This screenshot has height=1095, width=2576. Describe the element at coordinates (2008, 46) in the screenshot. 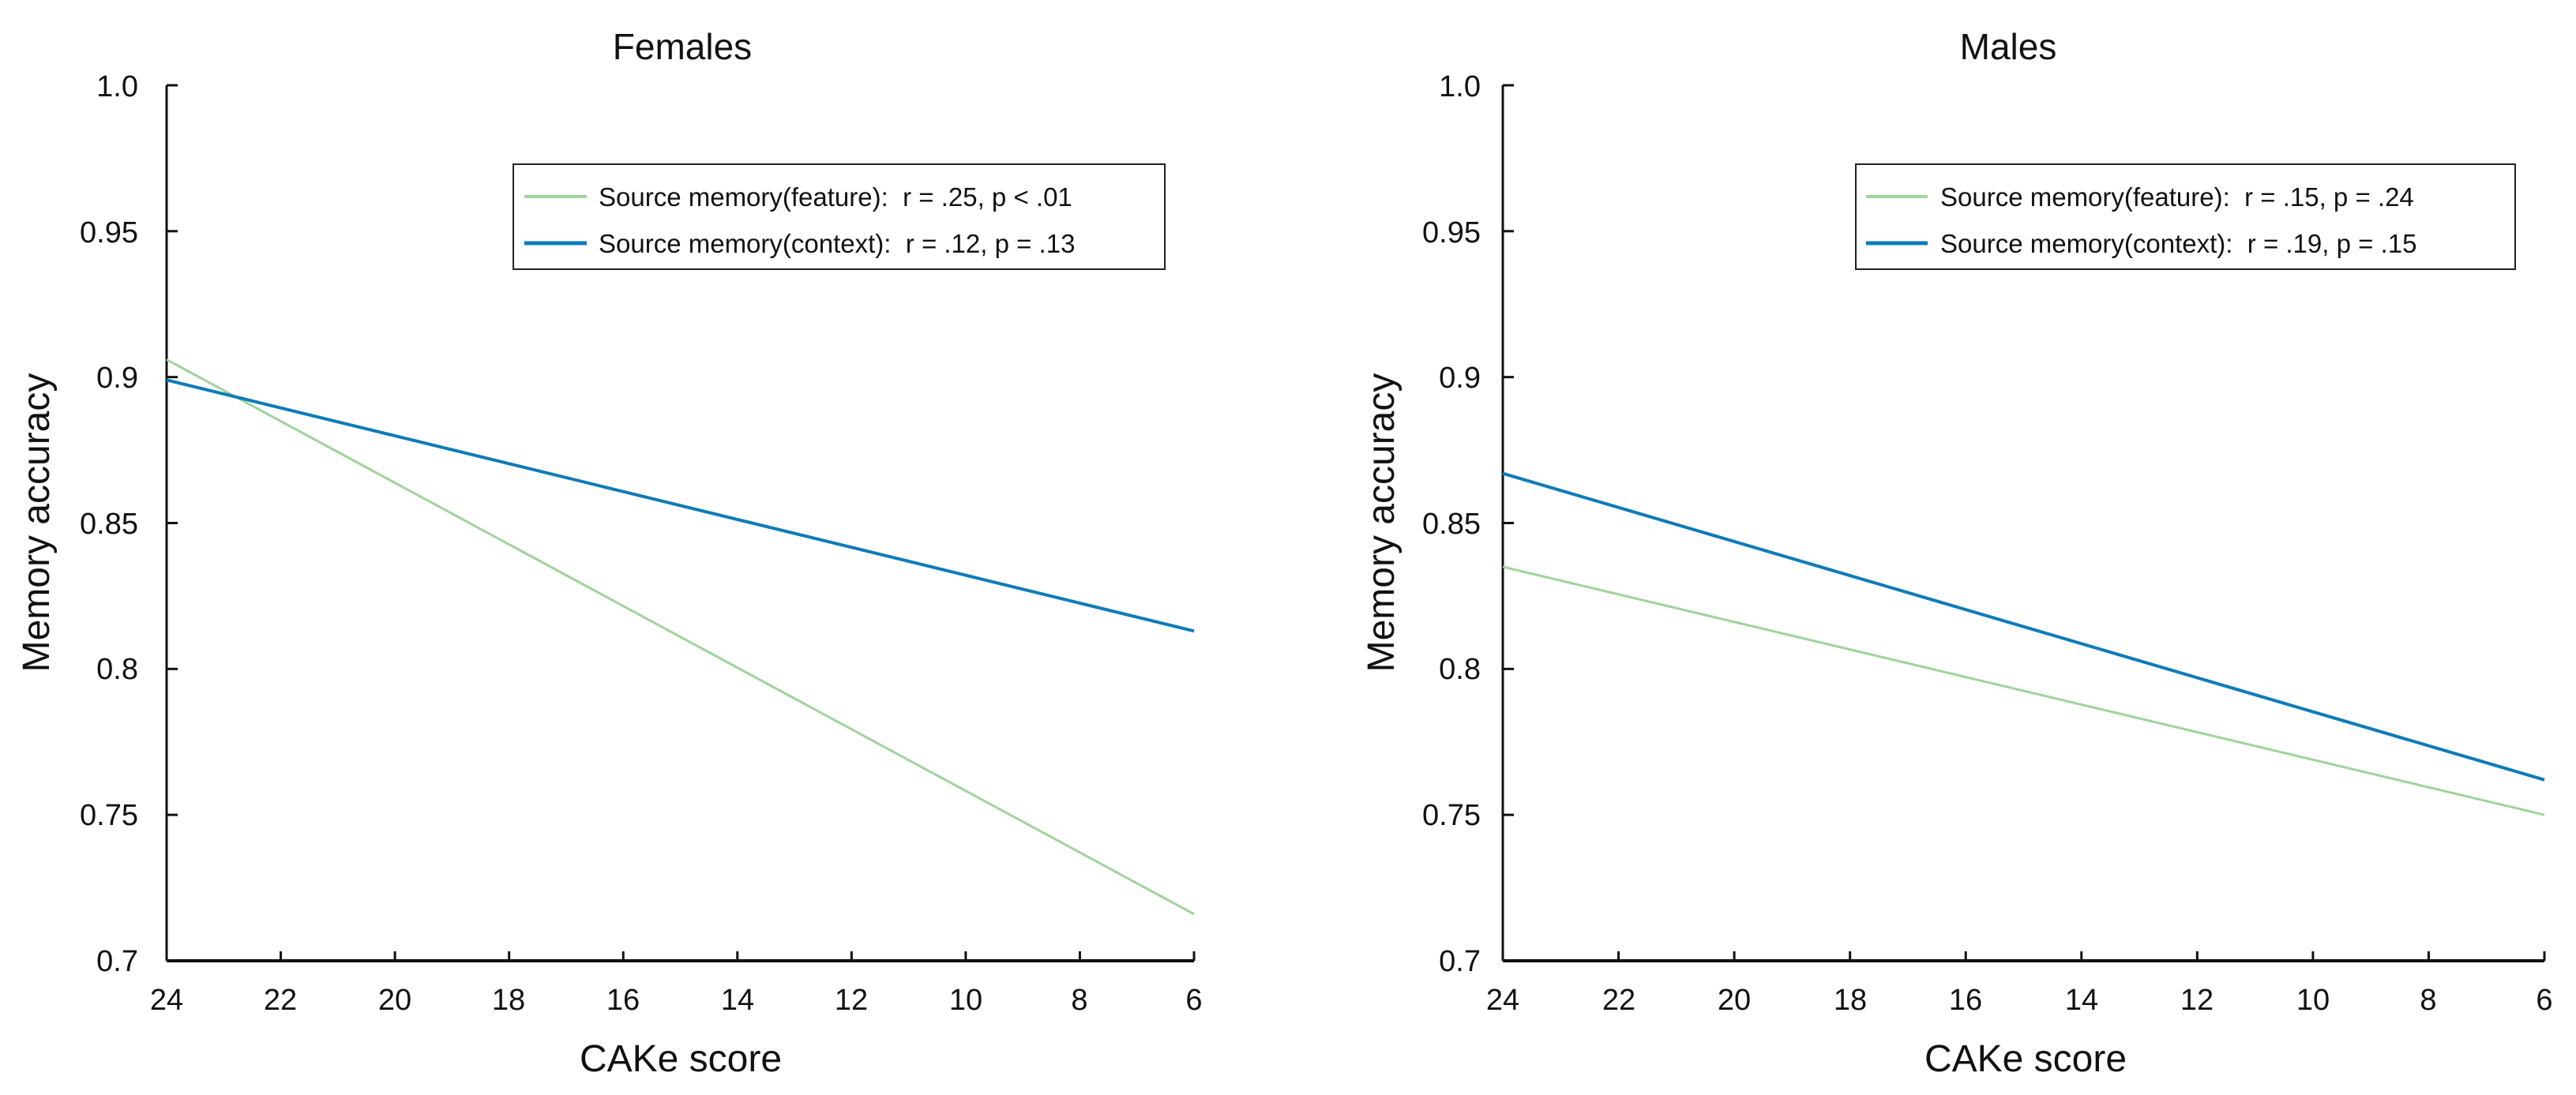

I see `chart-title: Males` at that location.